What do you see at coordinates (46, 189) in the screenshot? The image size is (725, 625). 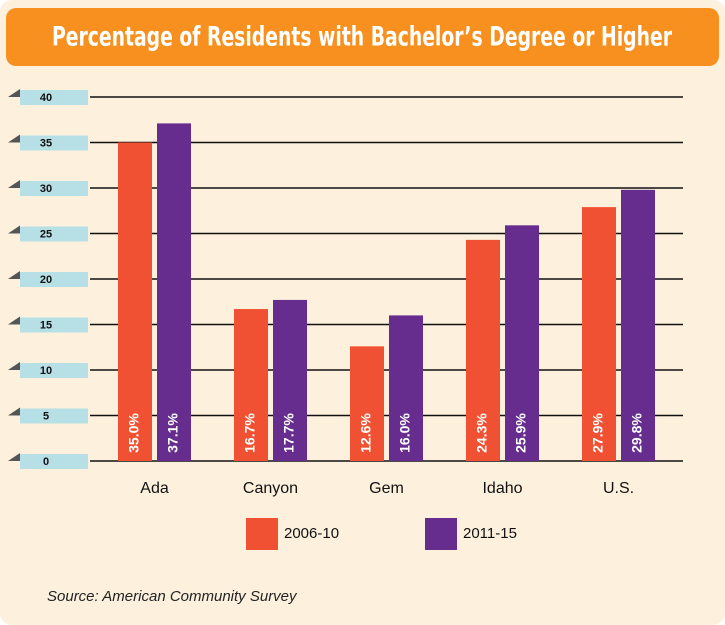 I see `y-tick-label: 30` at bounding box center [46, 189].